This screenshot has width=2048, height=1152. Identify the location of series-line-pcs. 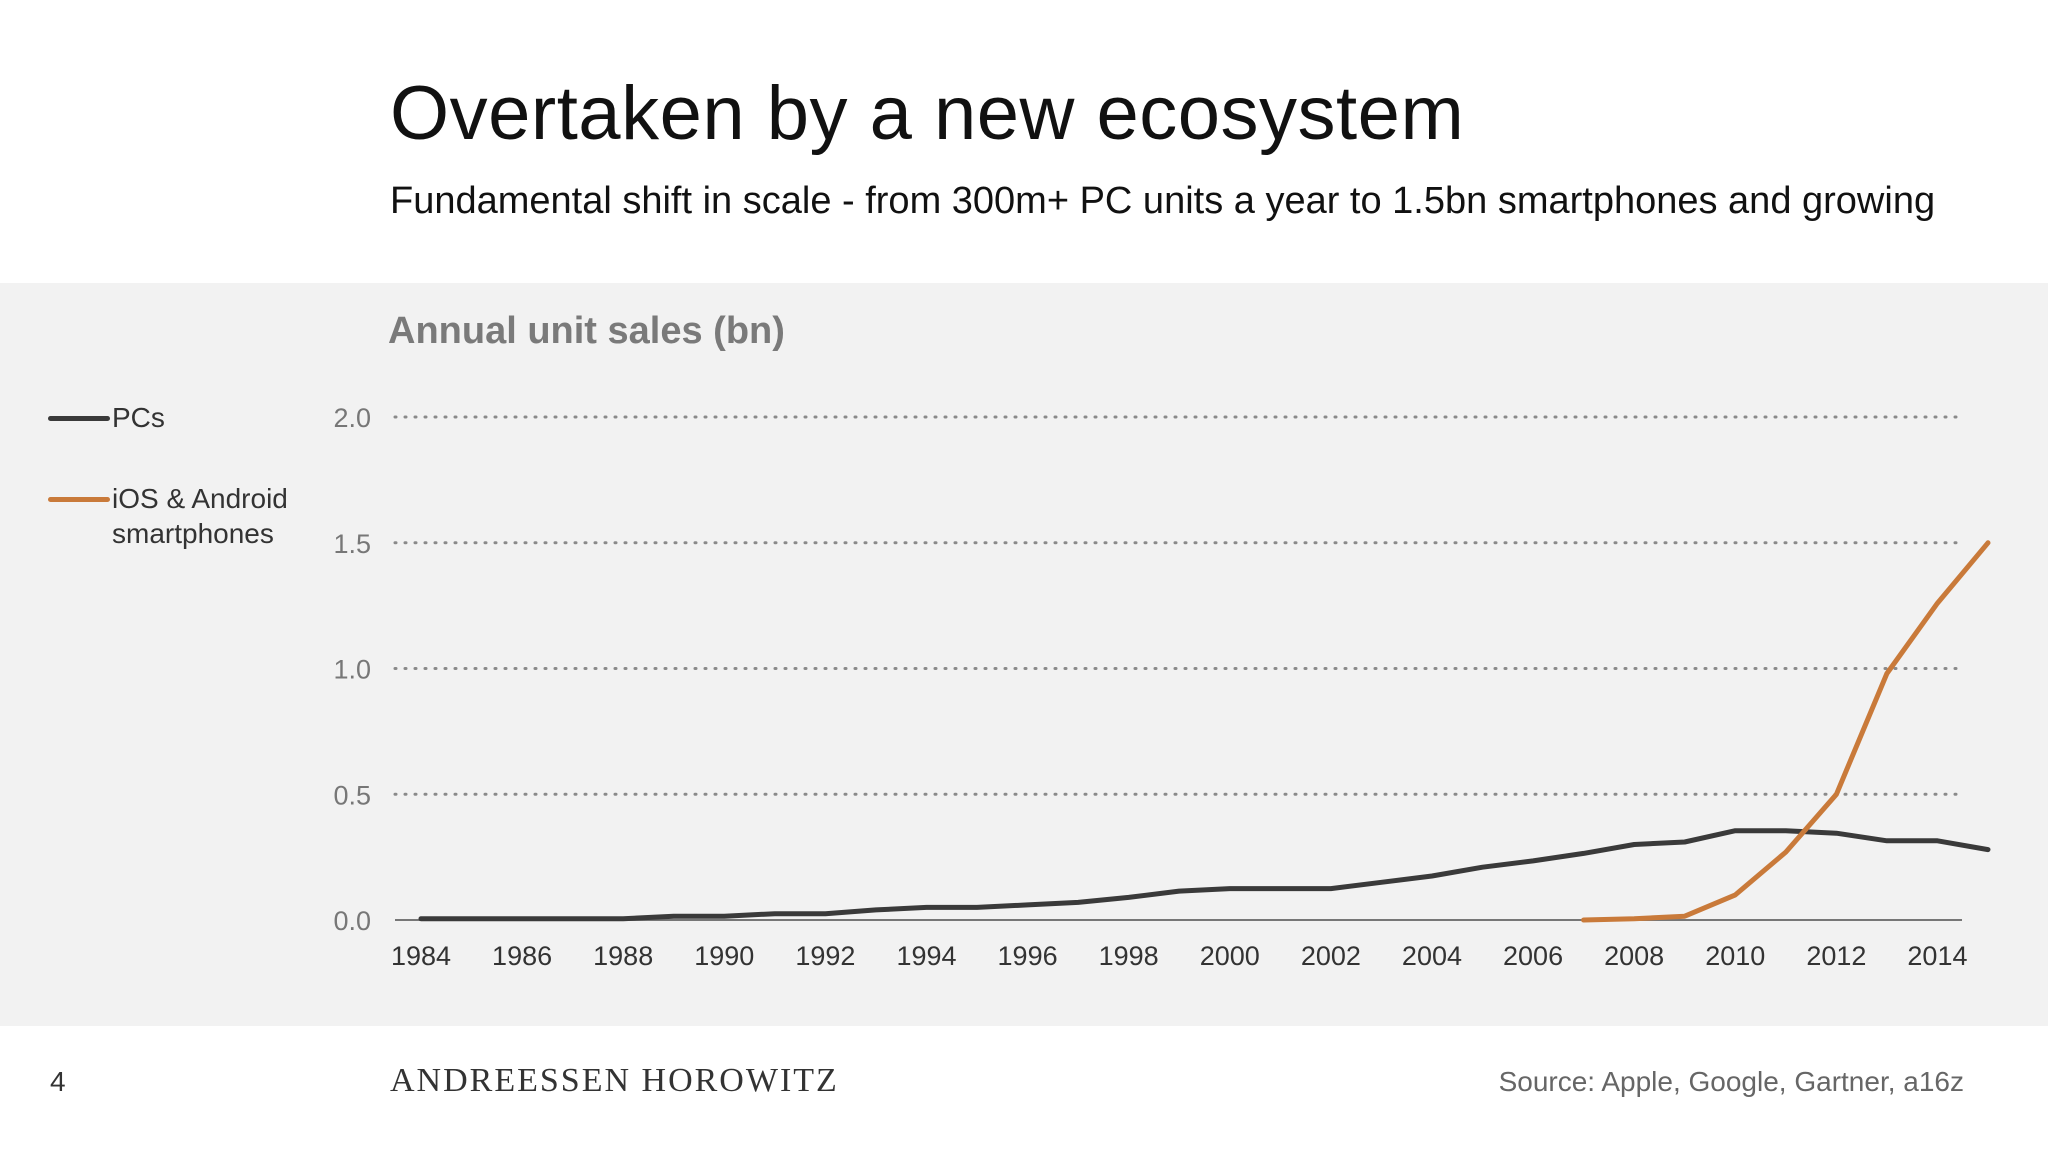
(1204, 875).